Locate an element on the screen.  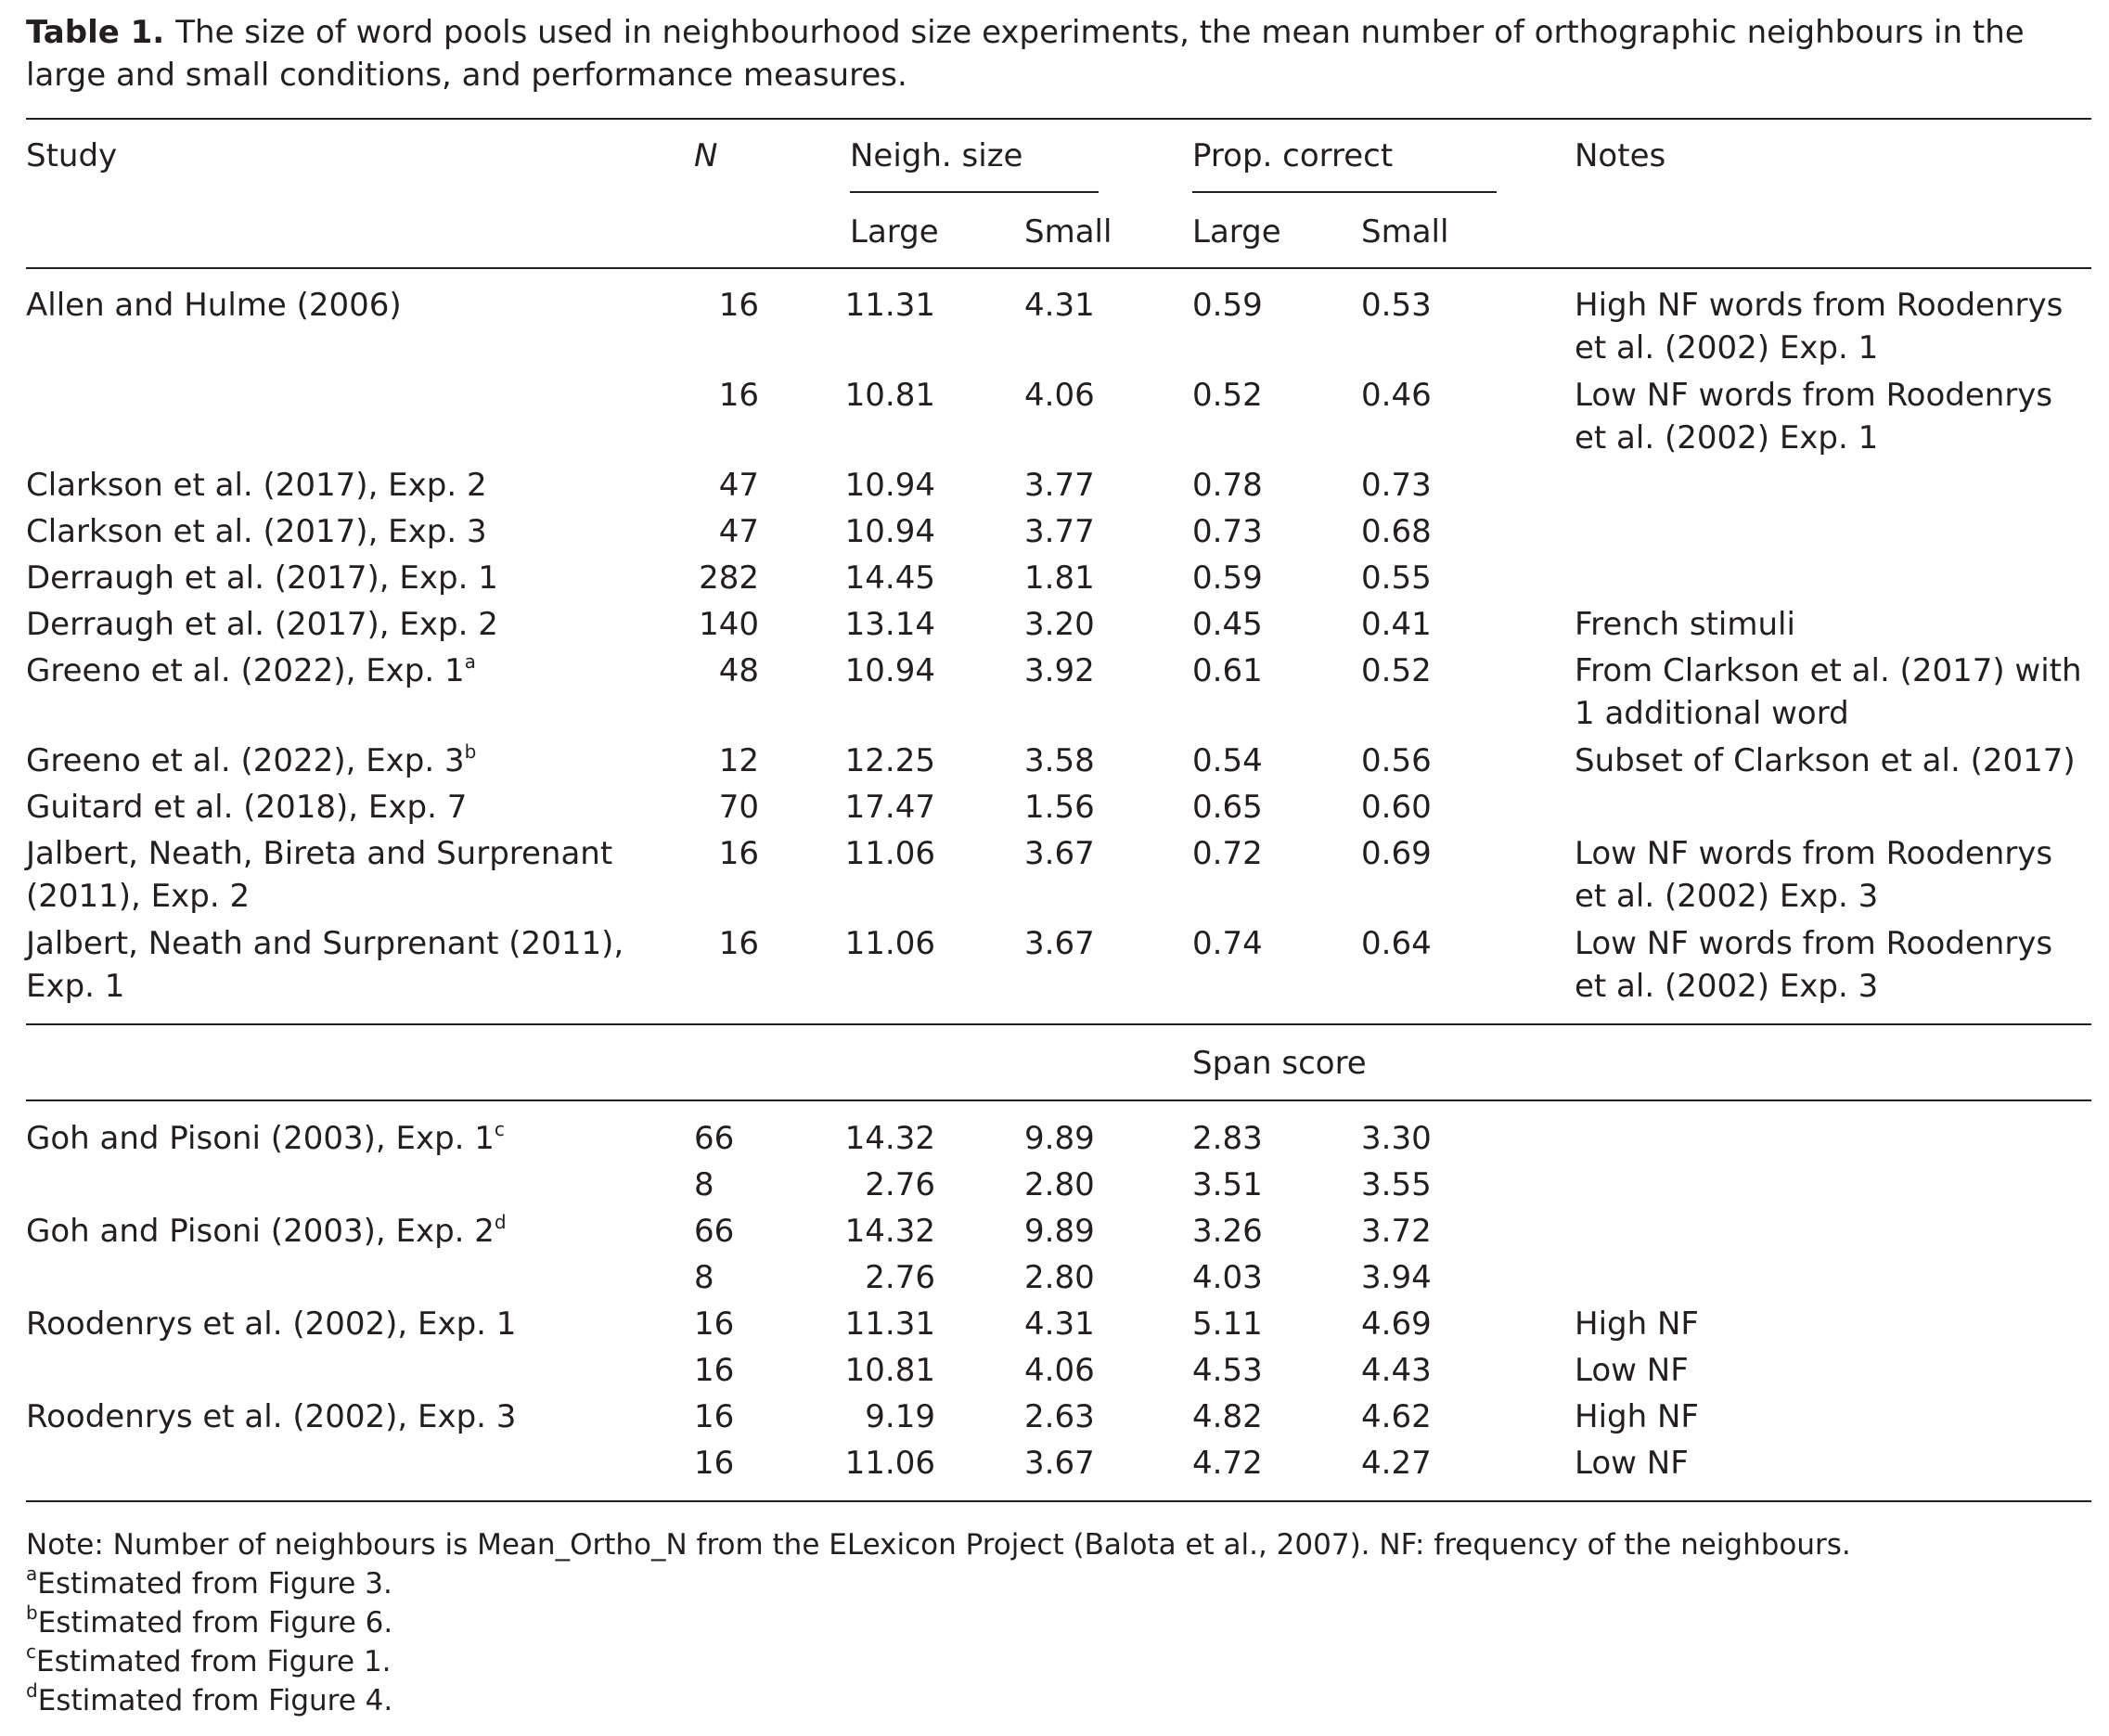
cell-nl: 17.47 is located at coordinates (889, 808).